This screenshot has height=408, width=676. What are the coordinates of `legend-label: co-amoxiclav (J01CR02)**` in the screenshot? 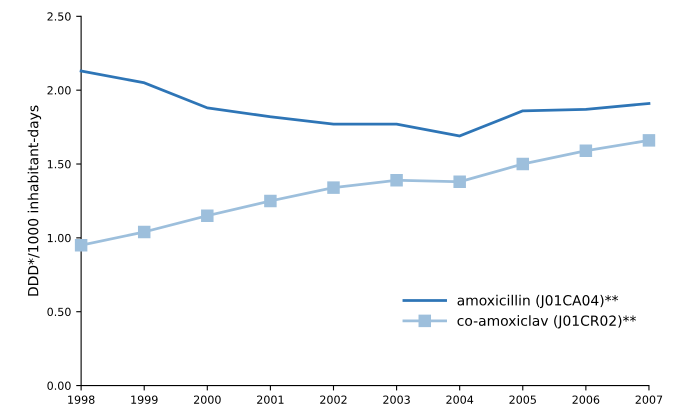 It's located at (546, 322).